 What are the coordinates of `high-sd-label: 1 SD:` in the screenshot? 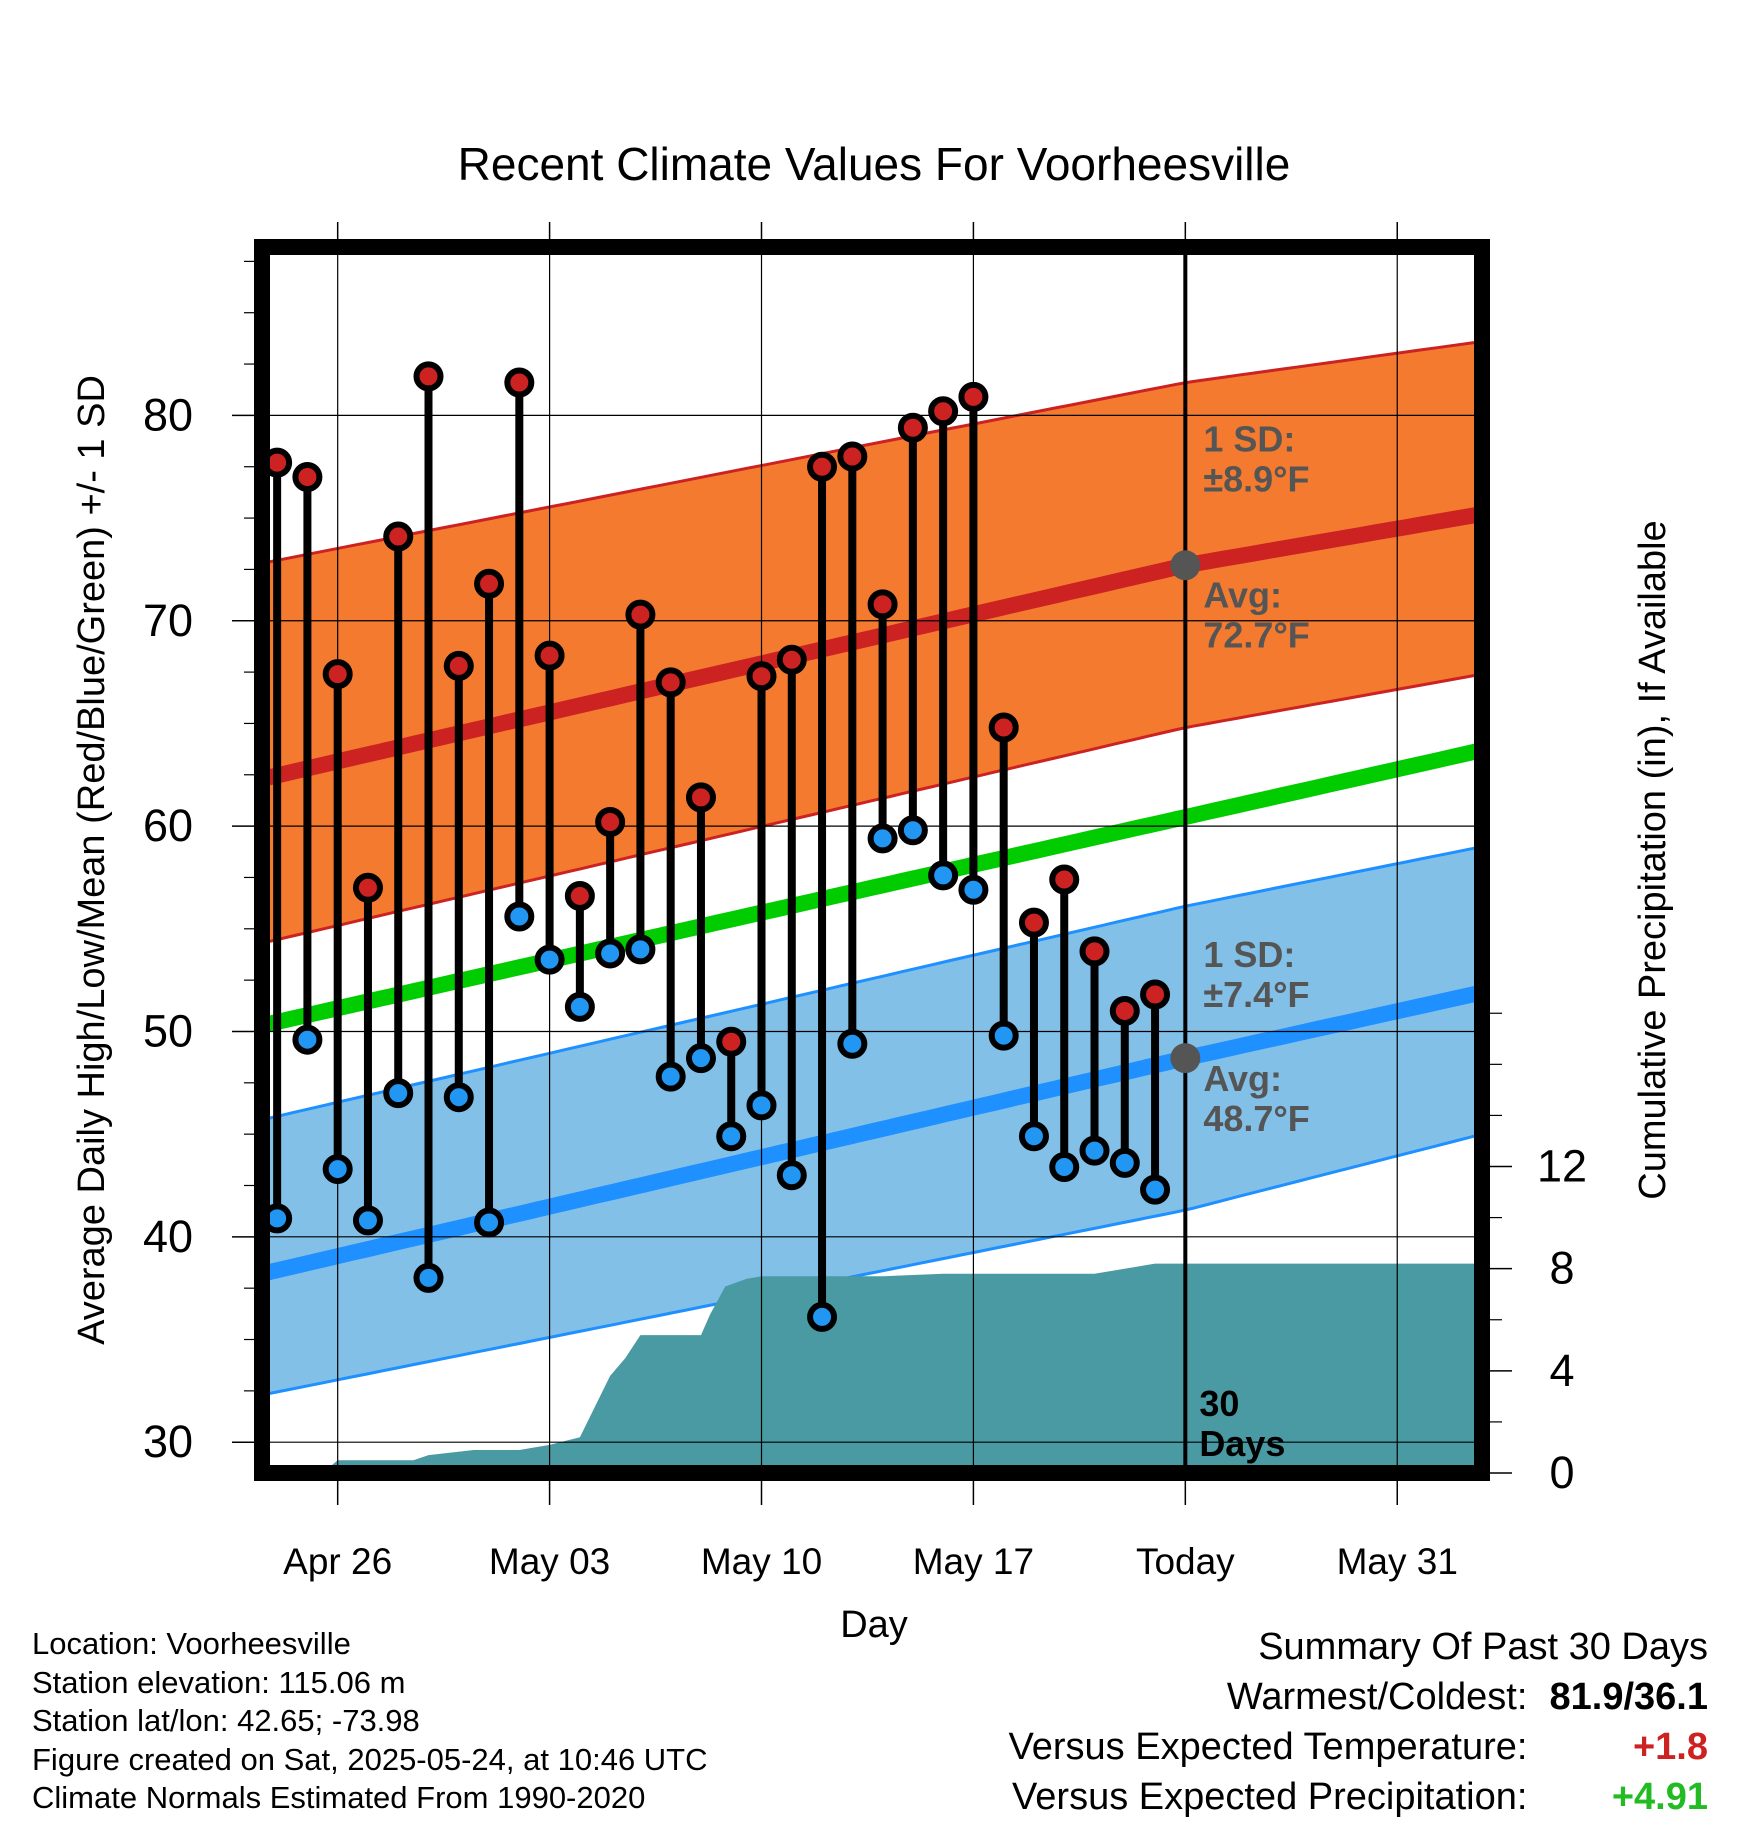 It's located at (1249, 439).